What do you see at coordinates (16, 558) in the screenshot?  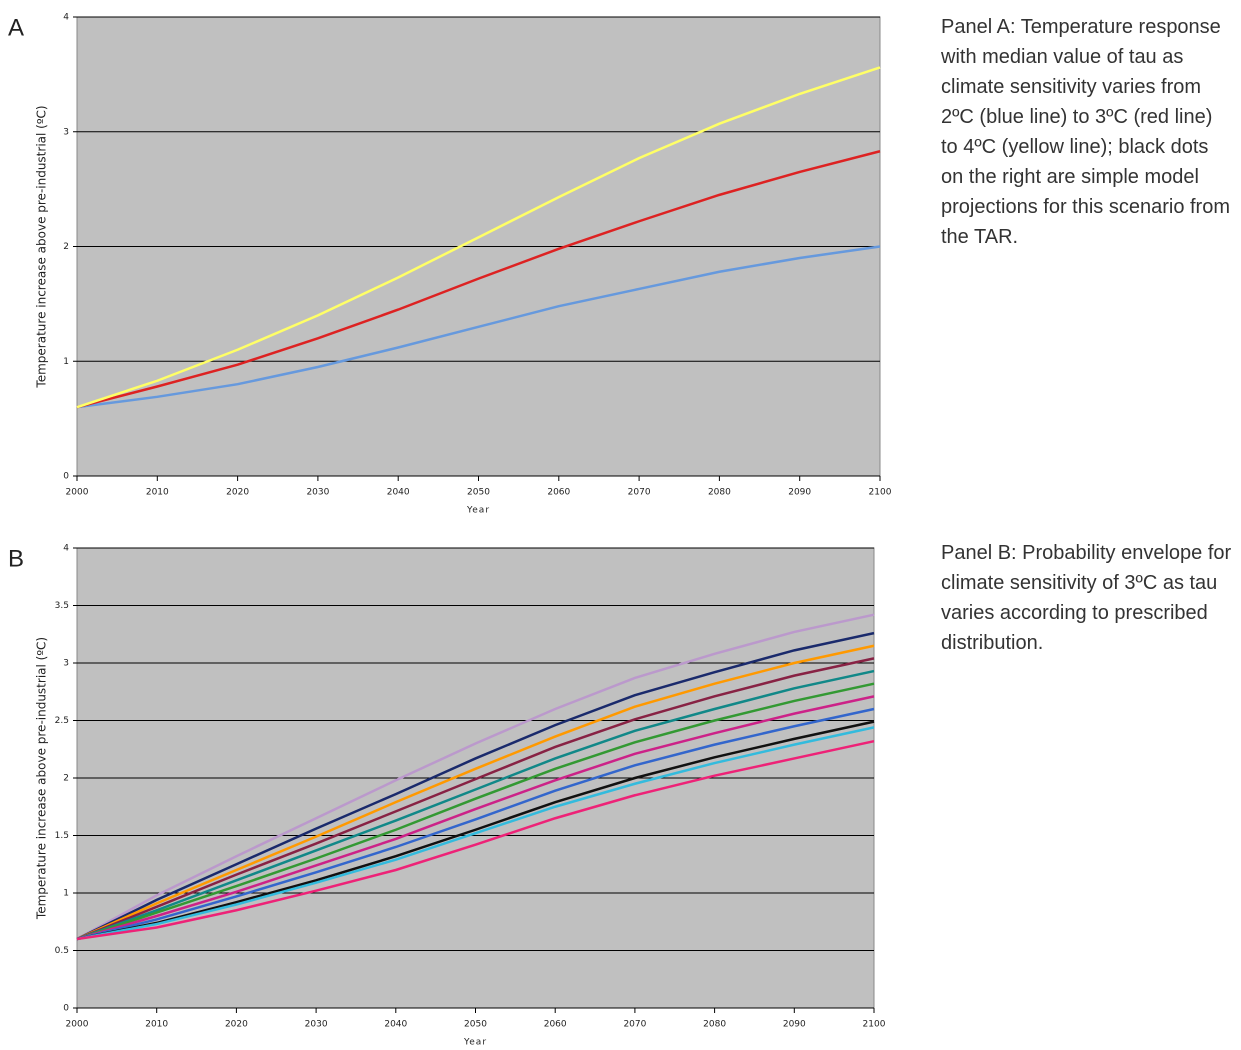 I see `panel-label: B` at bounding box center [16, 558].